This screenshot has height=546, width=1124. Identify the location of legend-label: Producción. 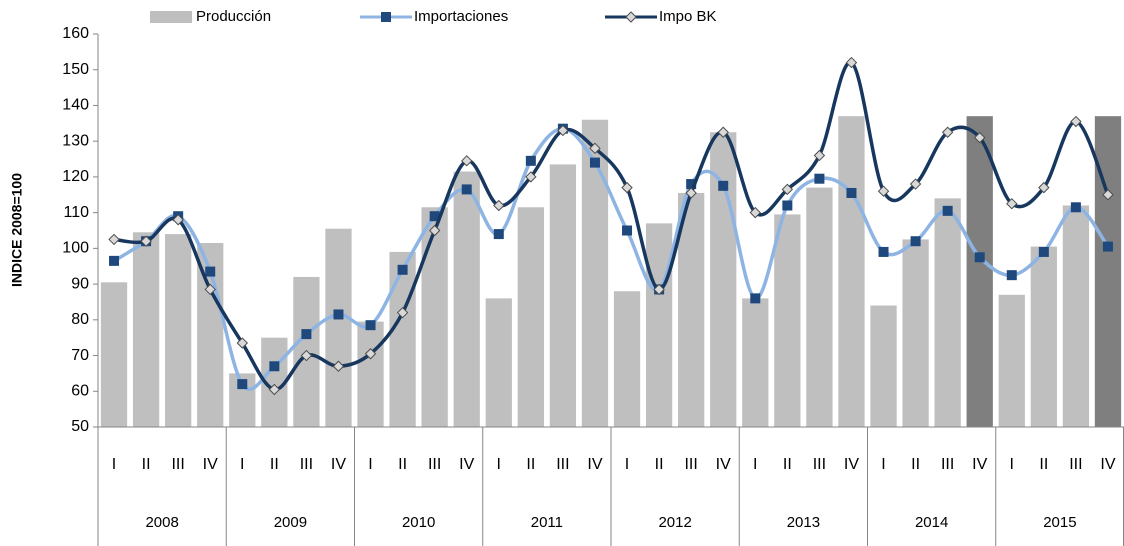
(233, 16).